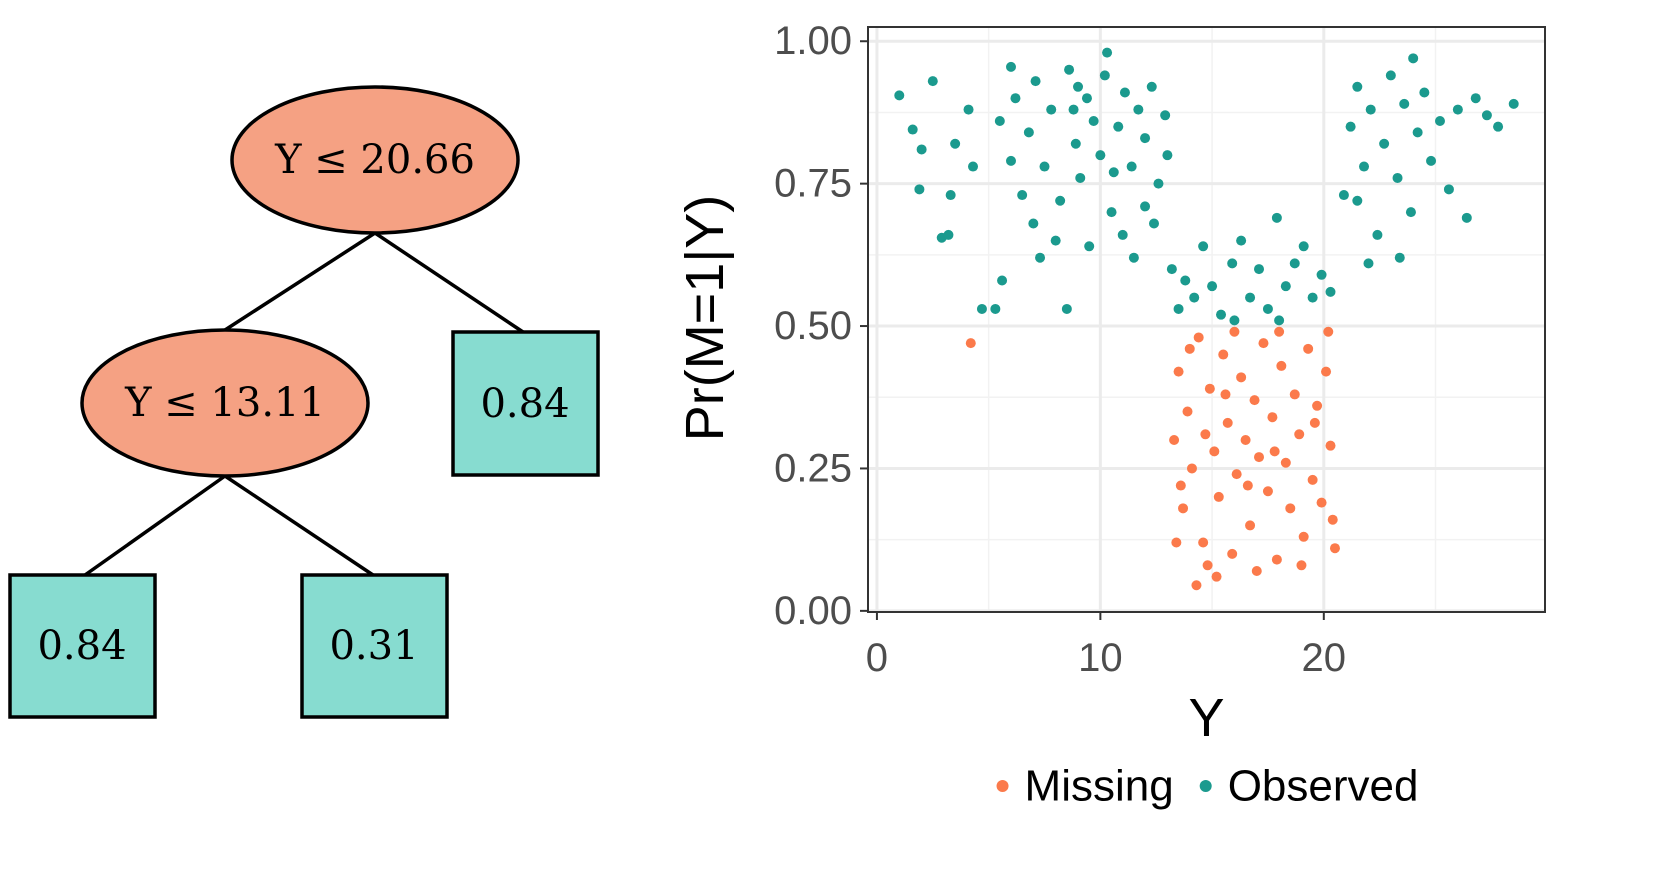 This screenshot has width=1661, height=887. I want to click on leaf-label: 0.84, so click(524, 404).